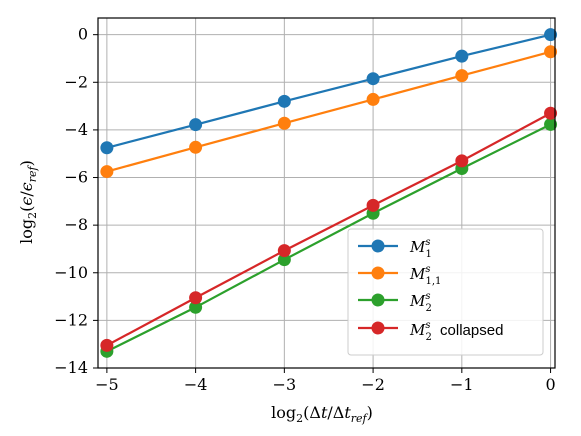 The width and height of the screenshot is (581, 436). What do you see at coordinates (420, 248) in the screenshot?
I see `legend-label-m1s: Ms 1` at bounding box center [420, 248].